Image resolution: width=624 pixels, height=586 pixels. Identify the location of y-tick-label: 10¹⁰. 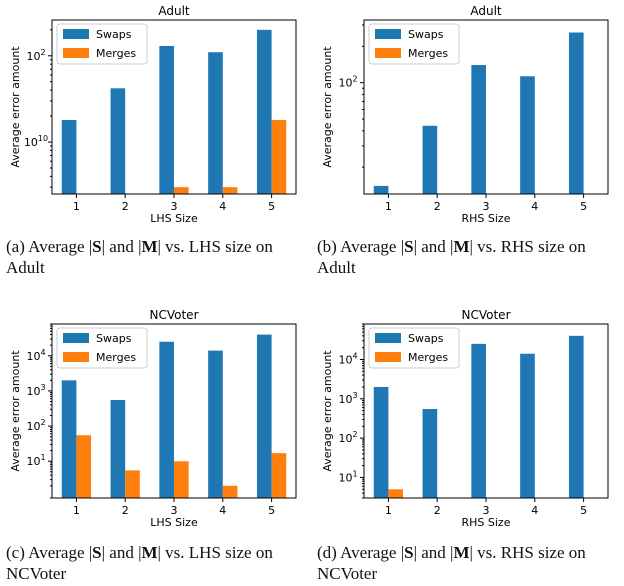
(36, 141).